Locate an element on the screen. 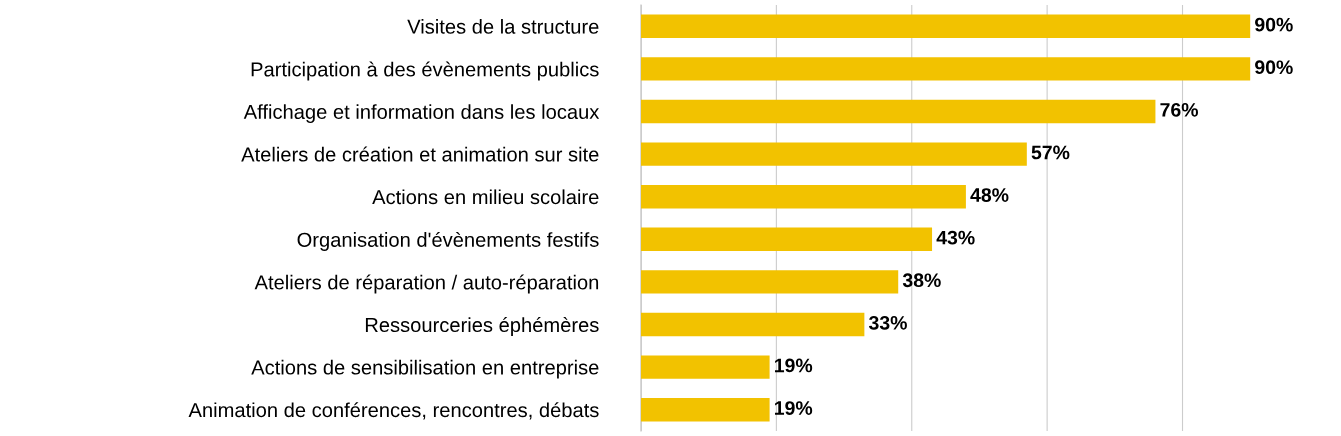 This screenshot has width=1341, height=436. data-label: 57% is located at coordinates (1050, 152).